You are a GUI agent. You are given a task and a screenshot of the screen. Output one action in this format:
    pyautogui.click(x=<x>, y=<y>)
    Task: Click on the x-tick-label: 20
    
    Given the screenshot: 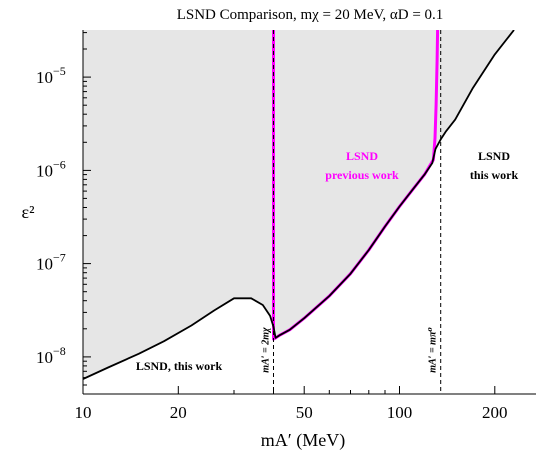 What is the action you would take?
    pyautogui.click(x=178, y=412)
    